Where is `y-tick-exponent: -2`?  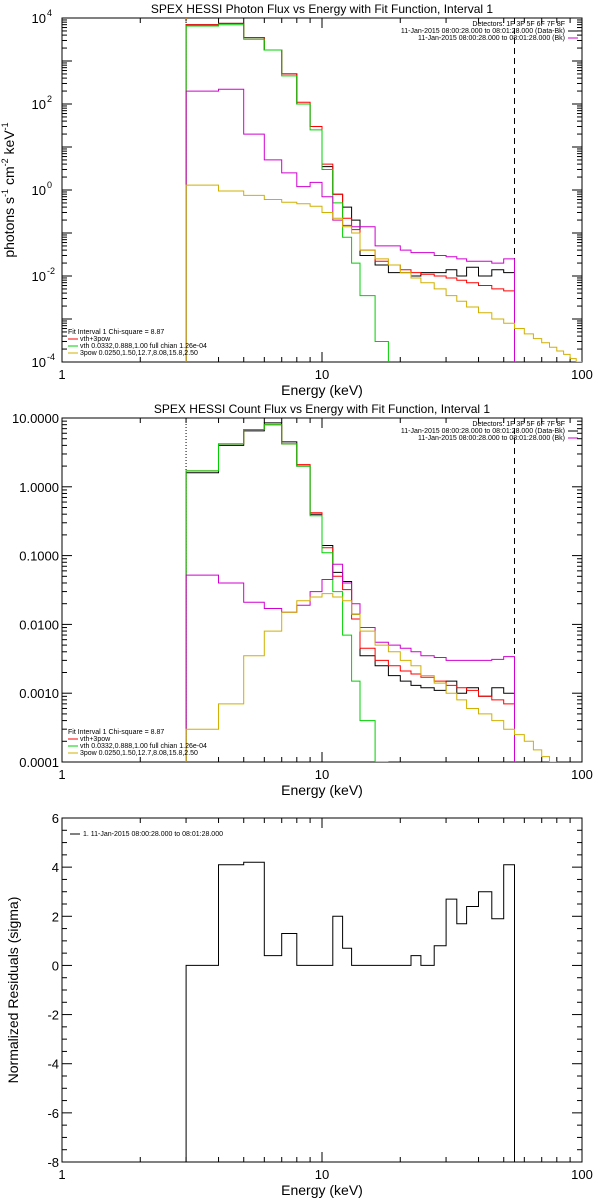
y-tick-exponent: -2 is located at coordinates (51, 271).